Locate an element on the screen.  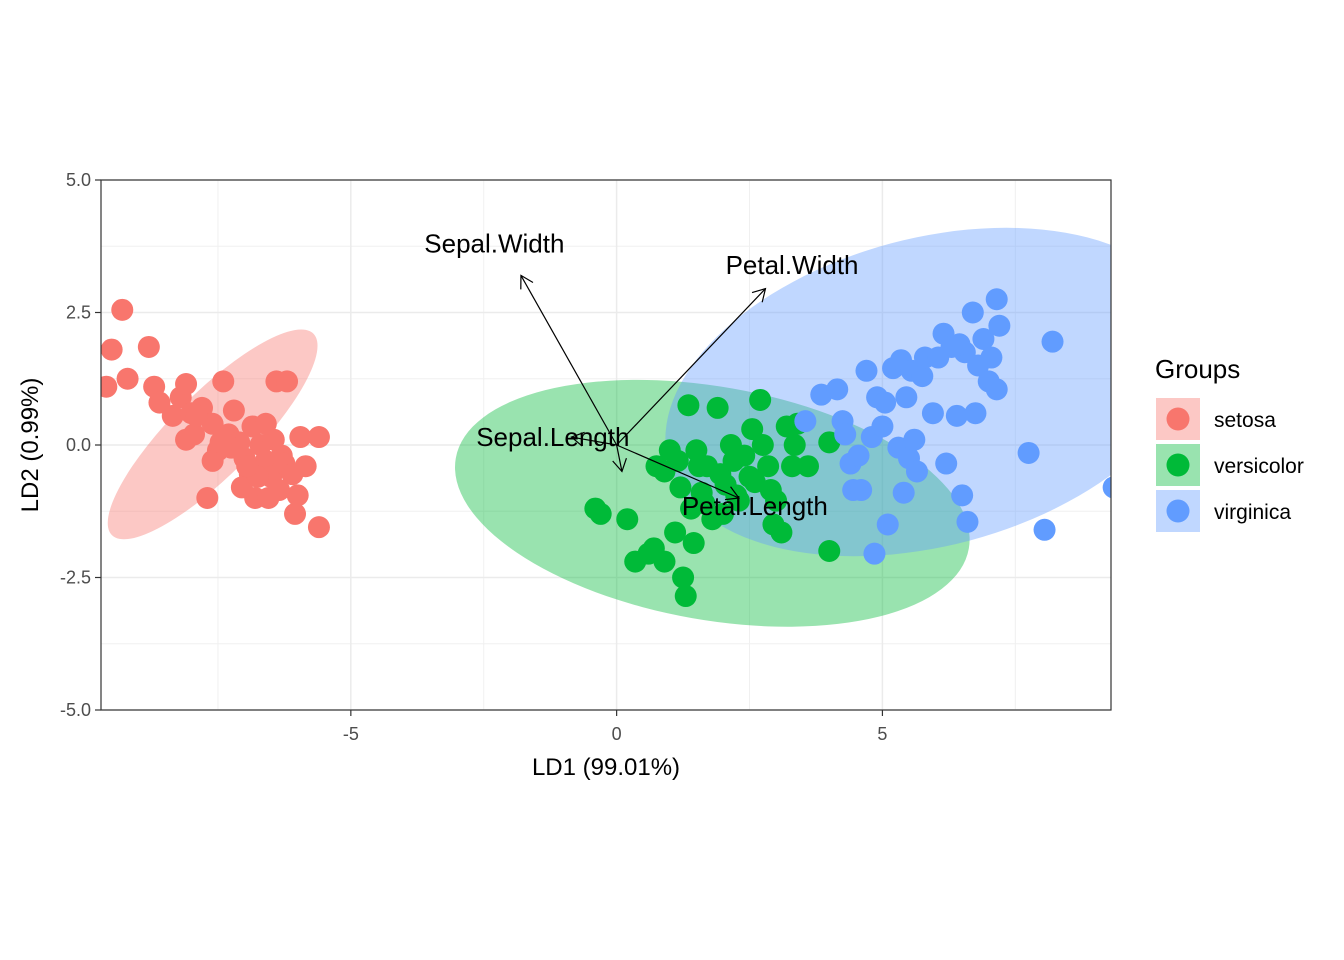
arrow-label-sepal-length: Sepal.Length is located at coordinates (552, 437).